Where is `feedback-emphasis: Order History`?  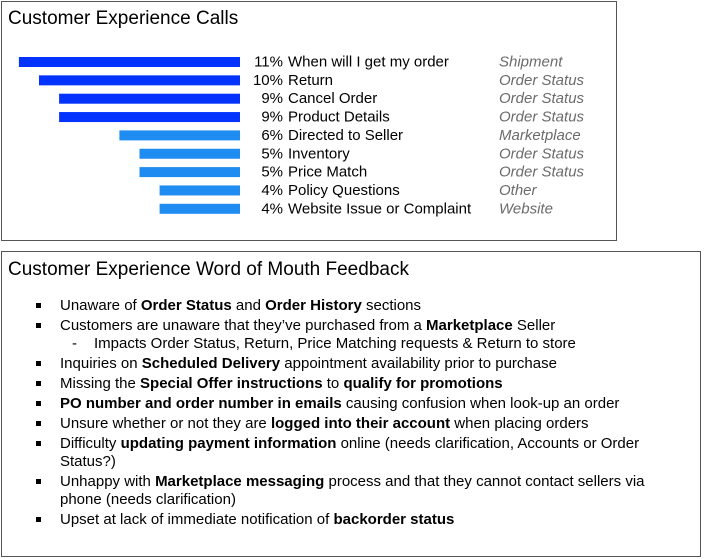 feedback-emphasis: Order History is located at coordinates (313, 305).